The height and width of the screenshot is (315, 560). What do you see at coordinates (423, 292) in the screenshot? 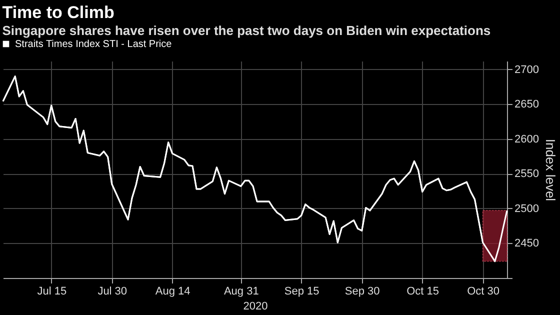
I see `x-tick-label: Oct 15` at bounding box center [423, 292].